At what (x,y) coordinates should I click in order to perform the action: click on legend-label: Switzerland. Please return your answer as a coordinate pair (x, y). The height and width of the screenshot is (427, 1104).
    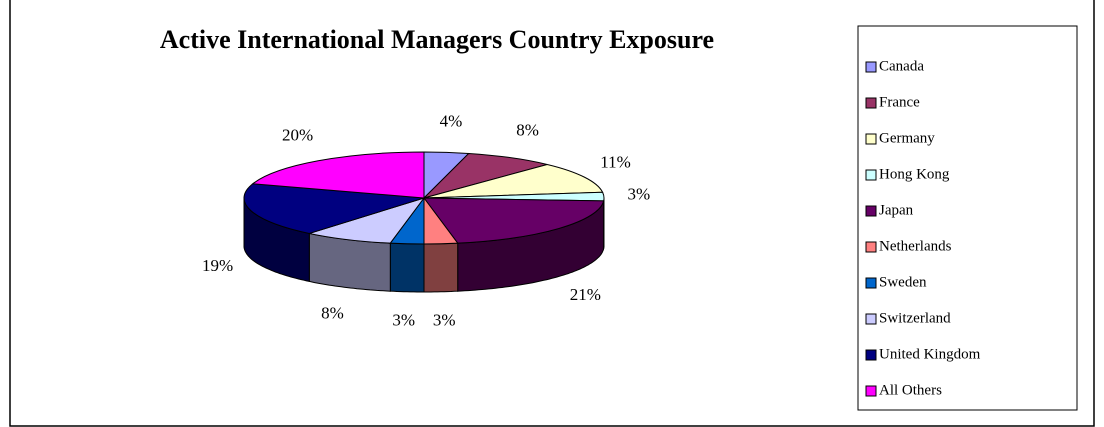
    Looking at the image, I should click on (915, 318).